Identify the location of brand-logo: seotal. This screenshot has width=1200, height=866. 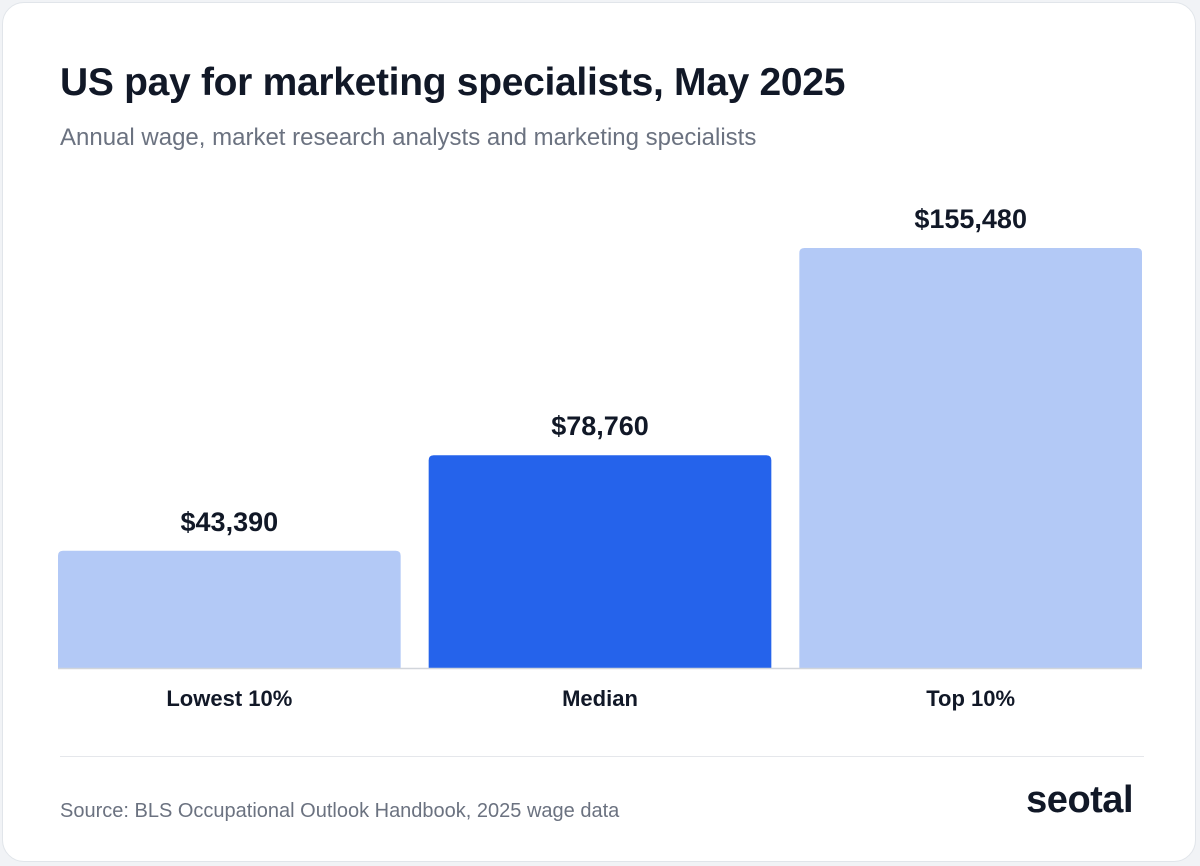
(1079, 800).